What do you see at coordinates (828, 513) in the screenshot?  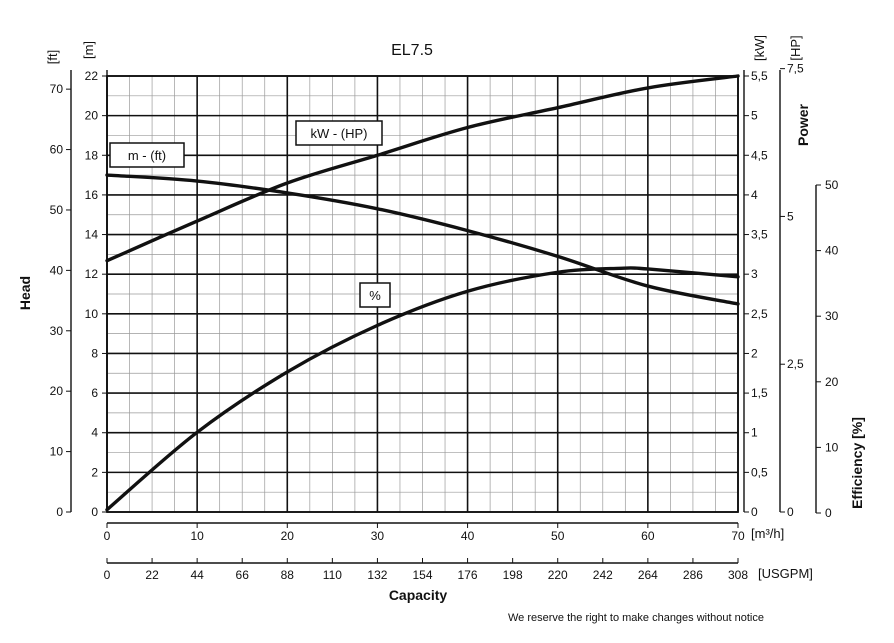 I see `efficiency-tick-label: 0` at bounding box center [828, 513].